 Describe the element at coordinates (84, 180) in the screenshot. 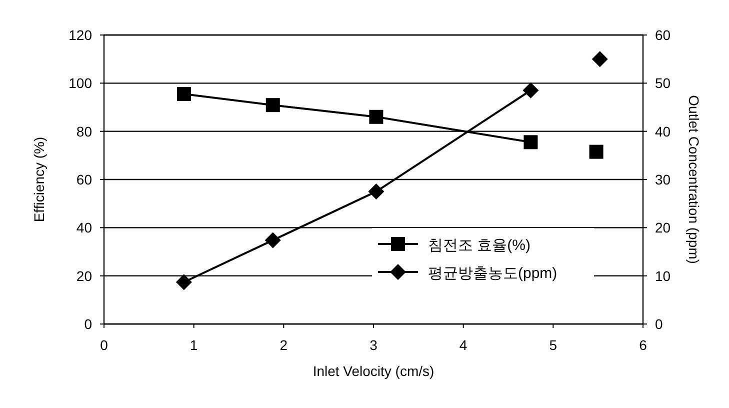

I see `y-tick-label: 60` at that location.